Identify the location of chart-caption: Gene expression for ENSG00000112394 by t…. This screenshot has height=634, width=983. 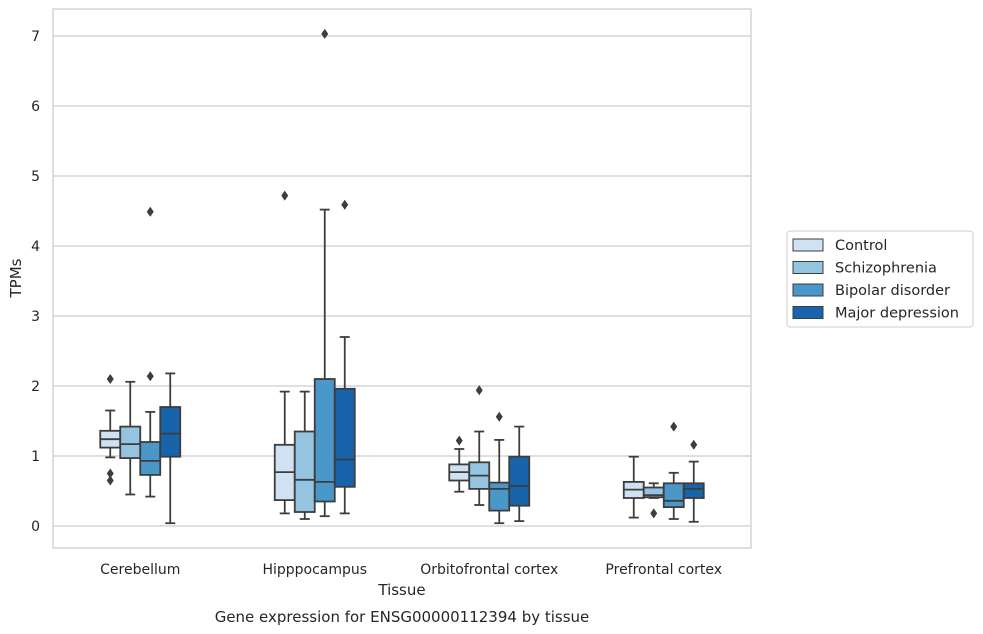
(402, 617).